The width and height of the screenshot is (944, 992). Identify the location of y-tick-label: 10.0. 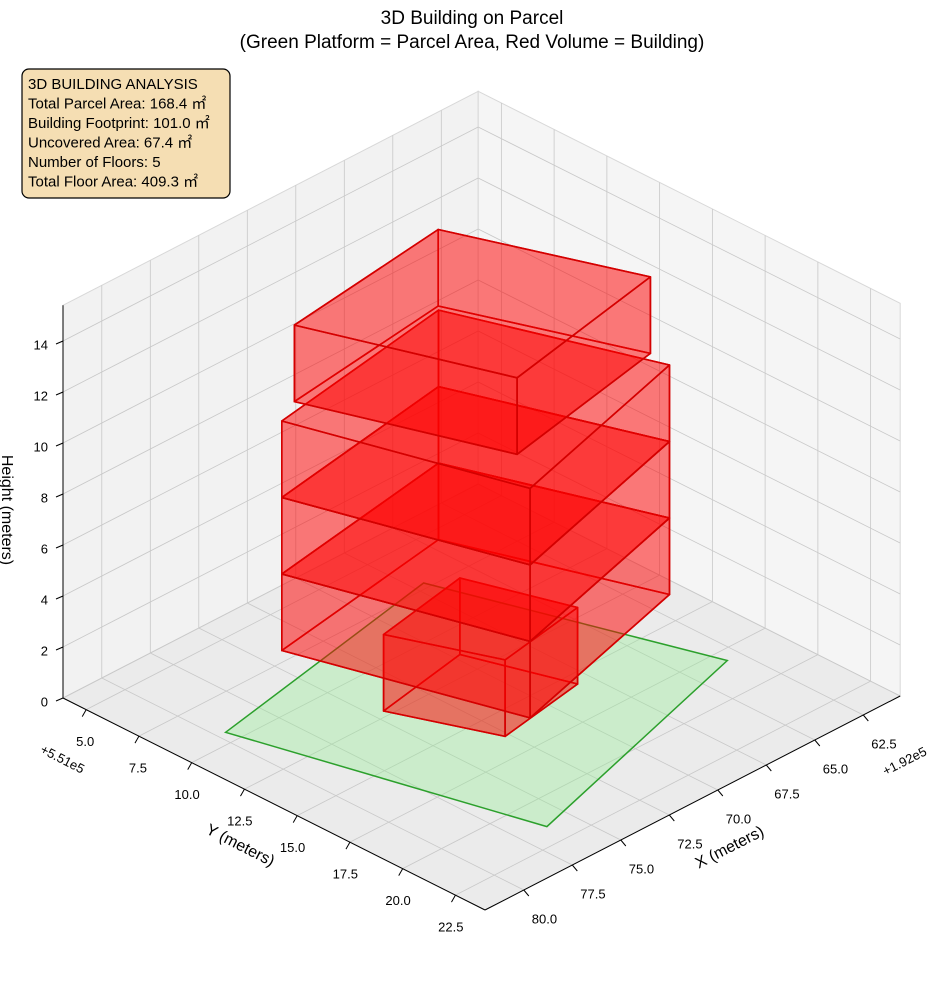
(186, 794).